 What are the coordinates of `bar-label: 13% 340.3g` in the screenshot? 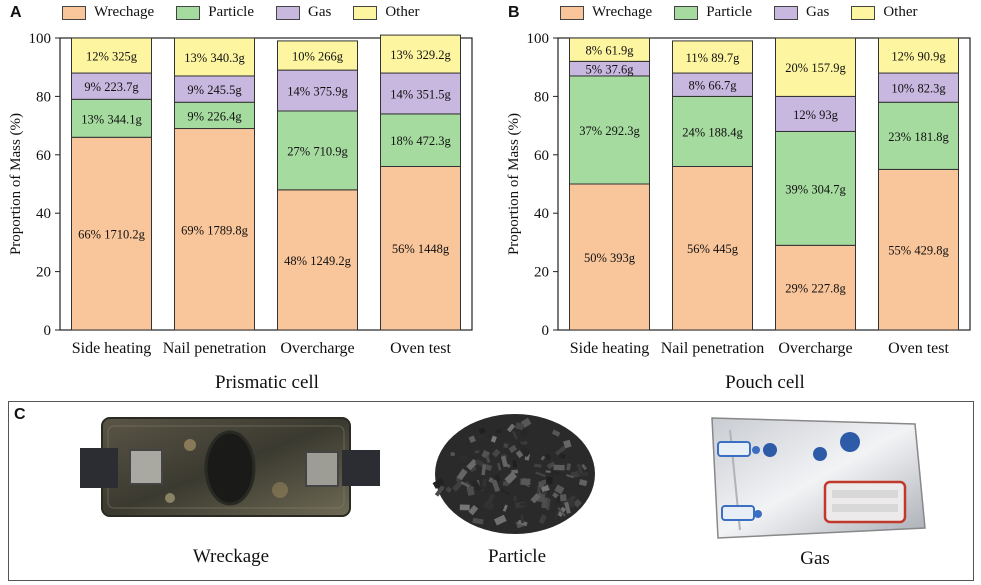 It's located at (214, 58).